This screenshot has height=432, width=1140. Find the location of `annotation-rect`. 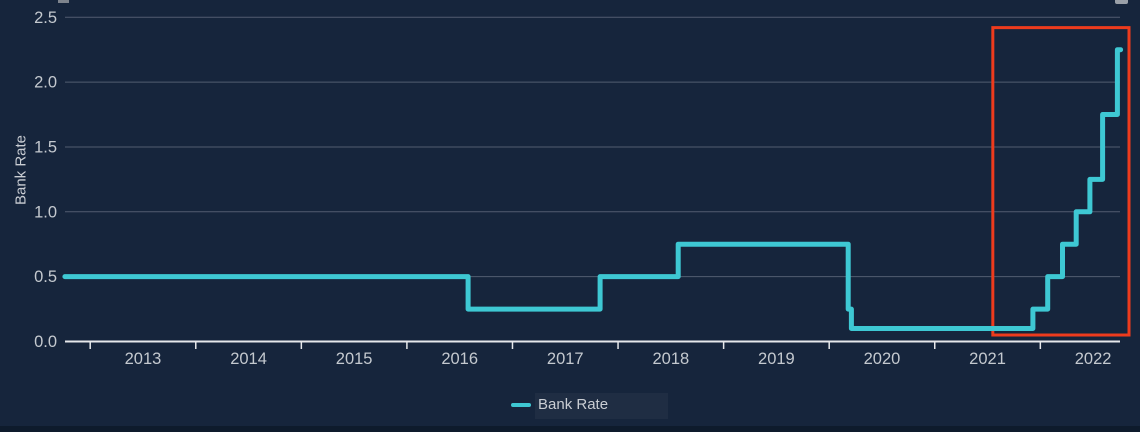

annotation-rect is located at coordinates (1061, 181).